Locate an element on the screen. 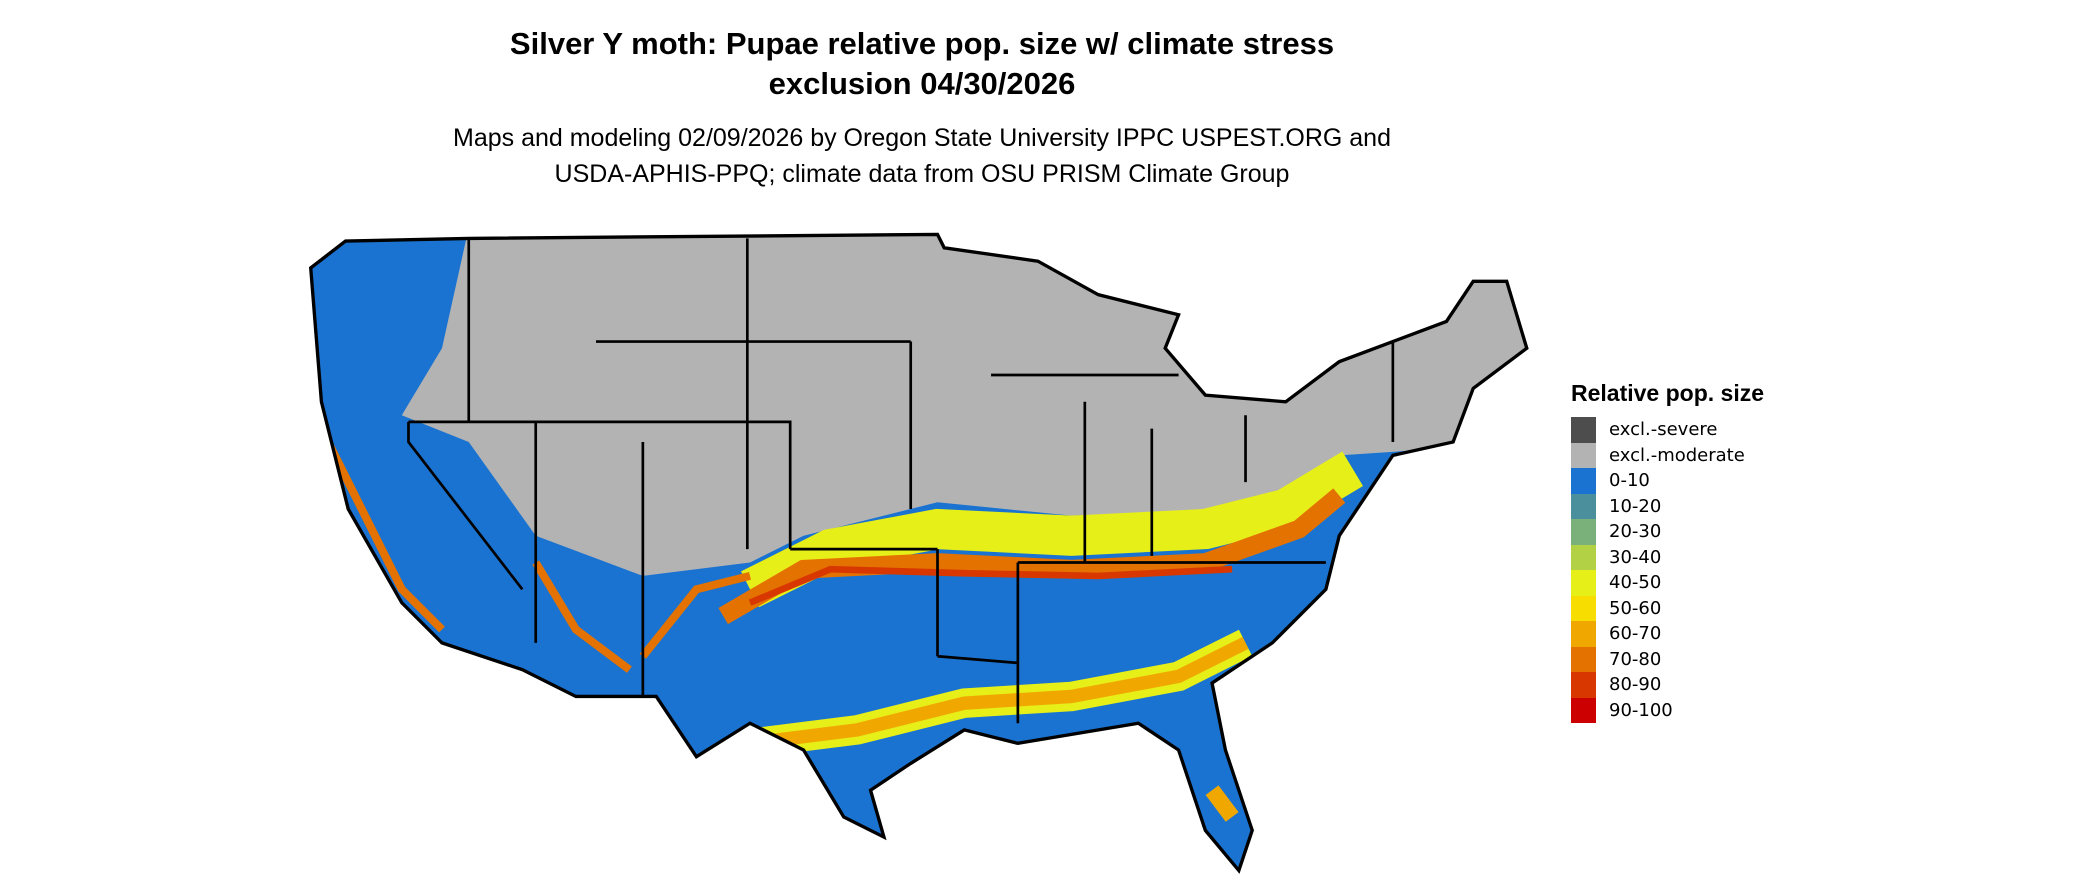 This screenshot has height=892, width=2100. legend-title: Relative pop. size is located at coordinates (1668, 393).